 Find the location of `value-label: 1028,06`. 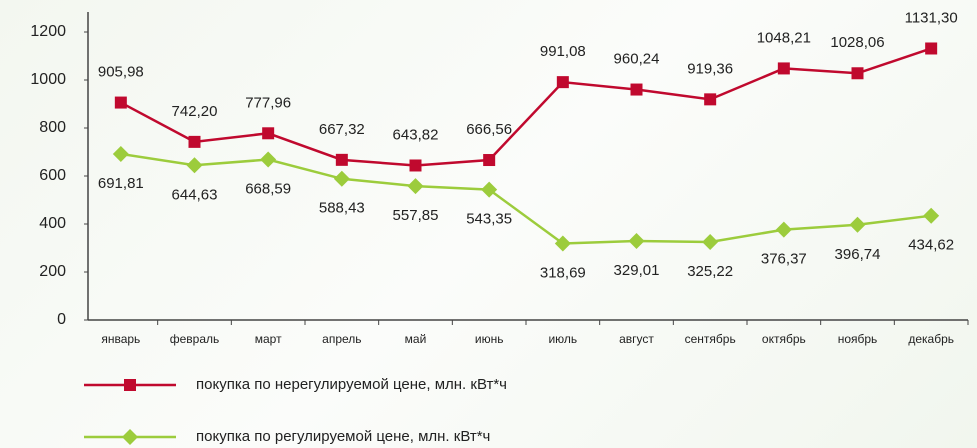

value-label: 1028,06 is located at coordinates (857, 42).